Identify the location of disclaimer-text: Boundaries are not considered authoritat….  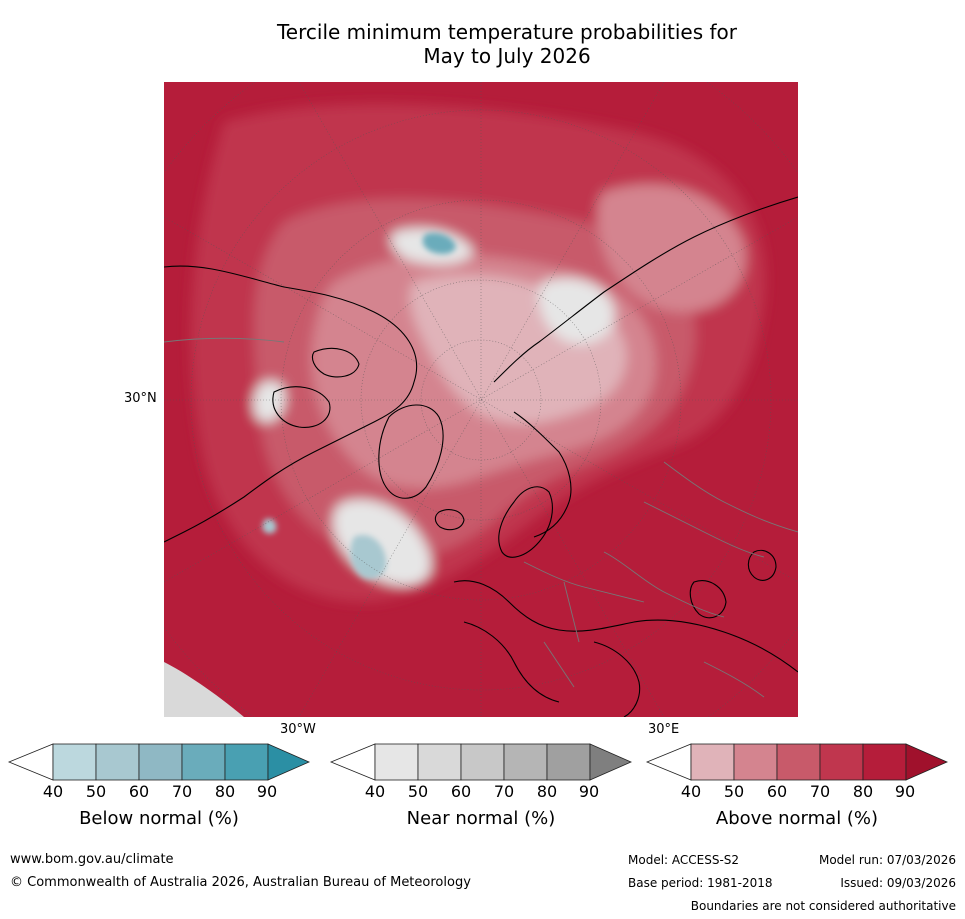
(823, 906).